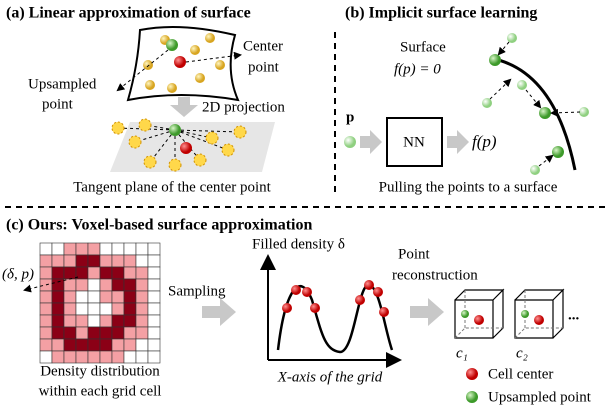 Image resolution: width=611 pixels, height=412 pixels. I want to click on label: NN, so click(414, 142).